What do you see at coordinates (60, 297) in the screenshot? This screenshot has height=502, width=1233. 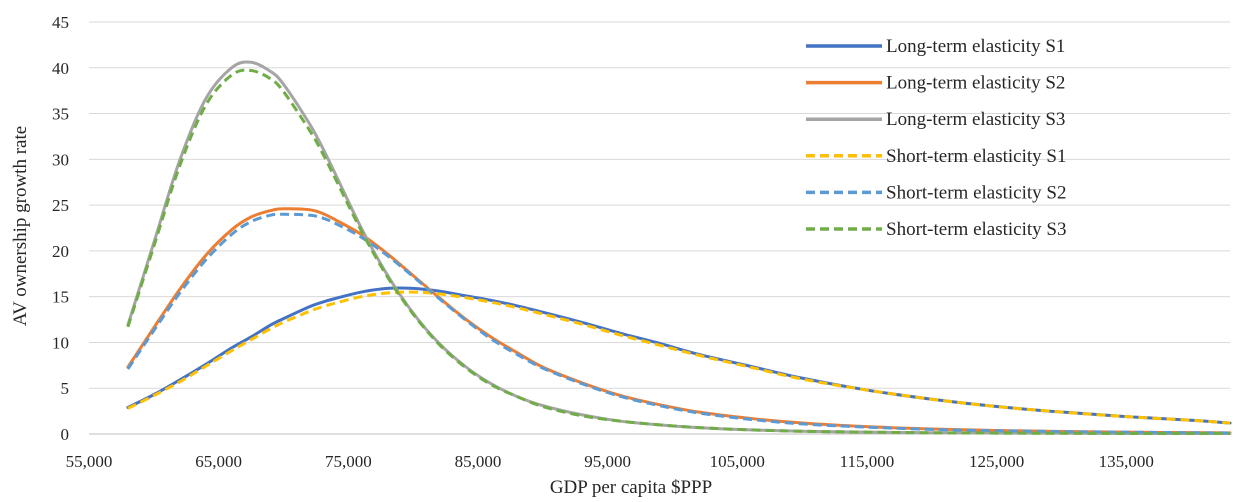 I see `y-tick-label: 15` at bounding box center [60, 297].